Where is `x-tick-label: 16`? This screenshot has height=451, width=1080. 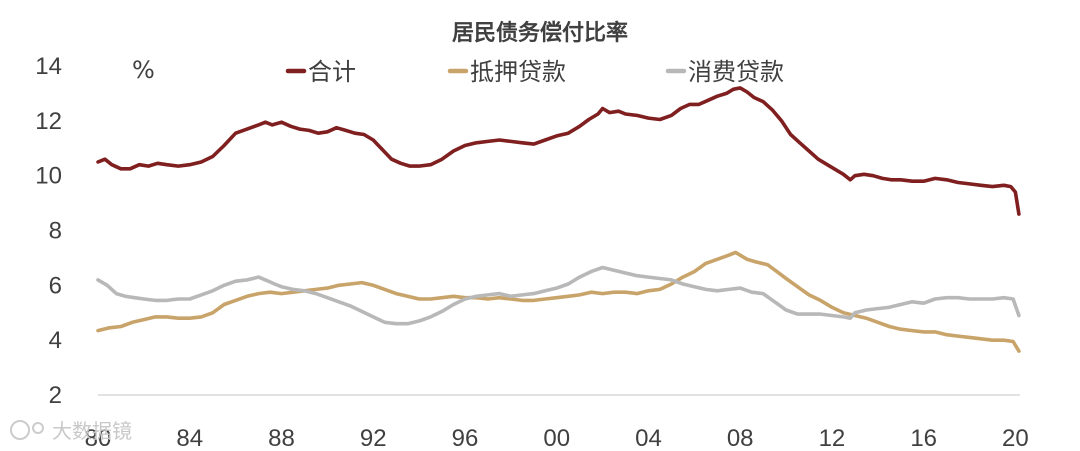 x-tick-label: 16 is located at coordinates (923, 438).